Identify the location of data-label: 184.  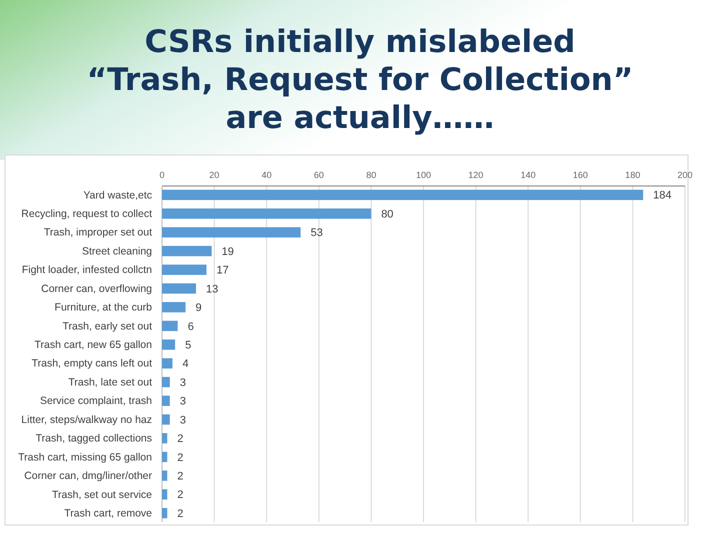
(662, 196).